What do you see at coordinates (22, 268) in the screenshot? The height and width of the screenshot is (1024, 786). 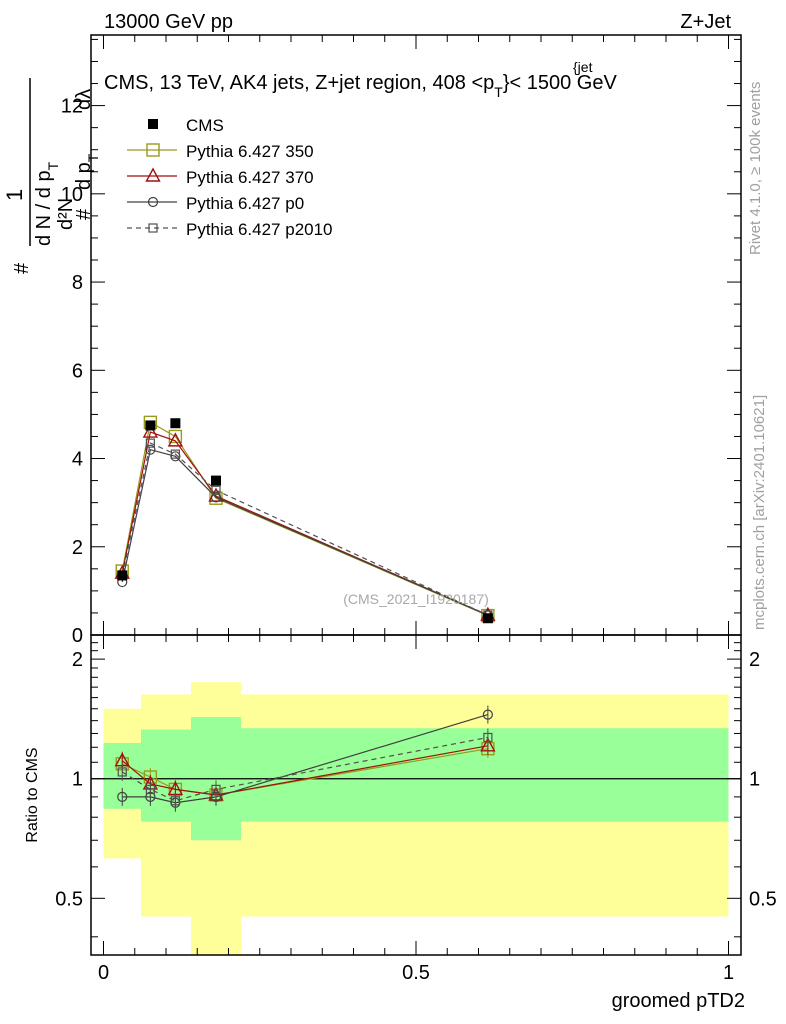 I see `y-label-hash: #` at bounding box center [22, 268].